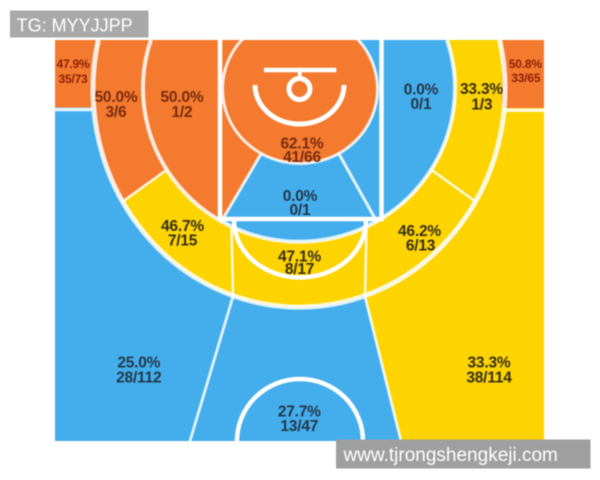  I want to click on svg-text: 13/47, so click(299, 426).